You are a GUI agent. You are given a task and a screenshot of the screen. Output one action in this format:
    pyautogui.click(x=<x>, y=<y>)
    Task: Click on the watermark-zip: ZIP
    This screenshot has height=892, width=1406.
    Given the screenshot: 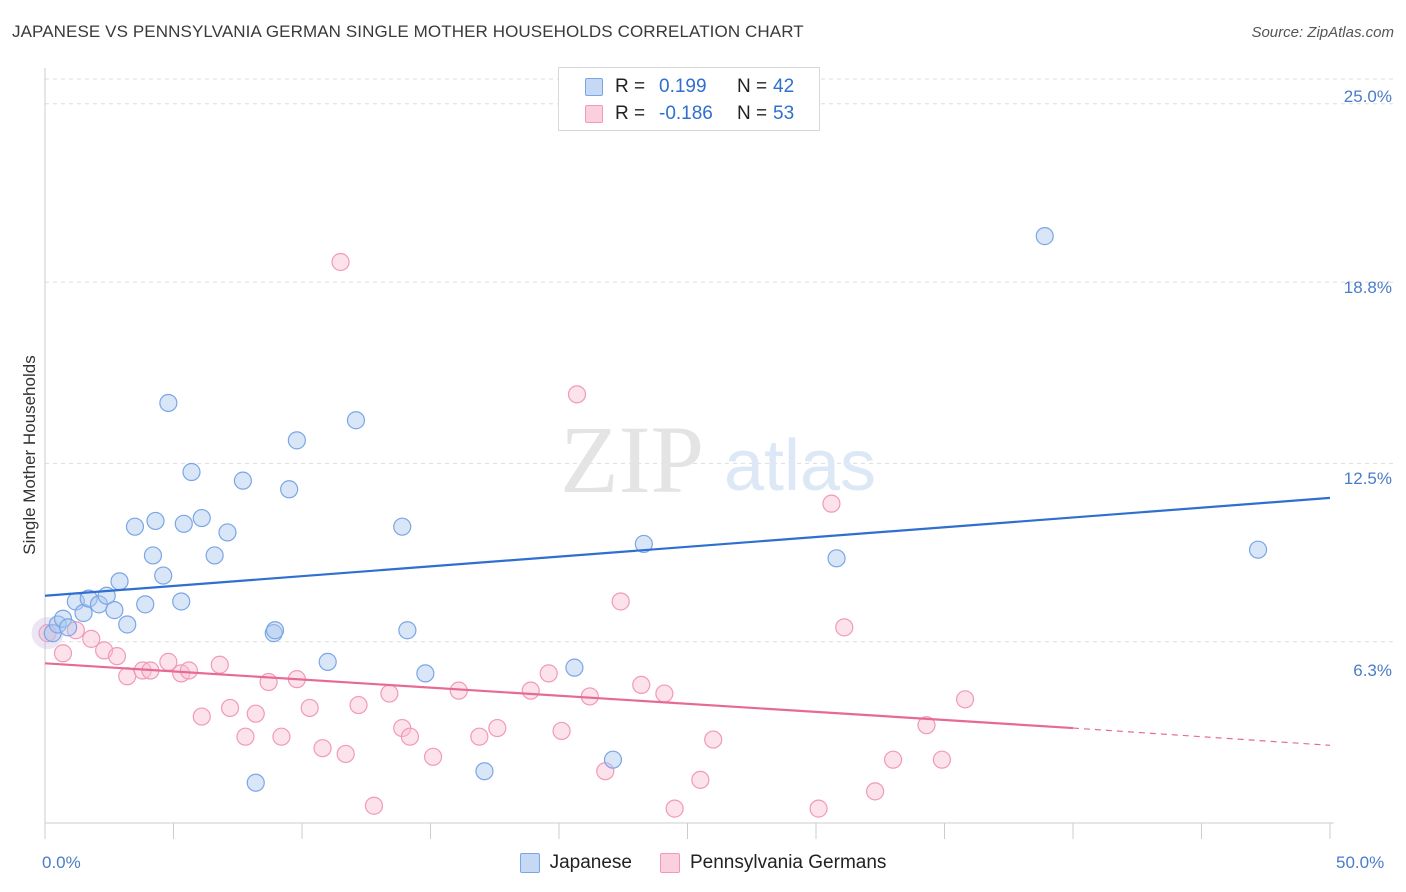 What is the action you would take?
    pyautogui.click(x=632, y=459)
    